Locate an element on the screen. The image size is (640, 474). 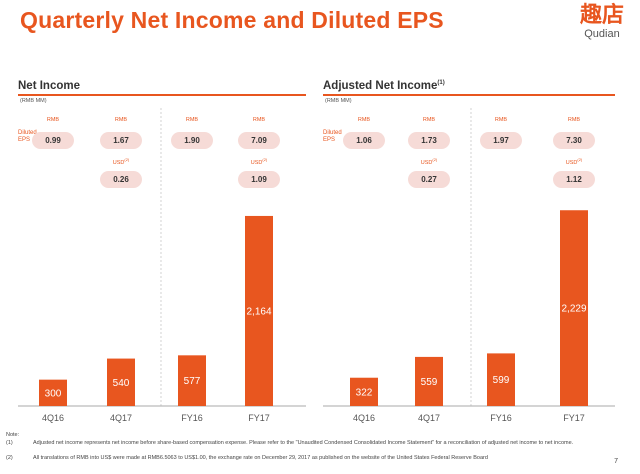
bar-value-label: 300 is located at coordinates (53, 393).